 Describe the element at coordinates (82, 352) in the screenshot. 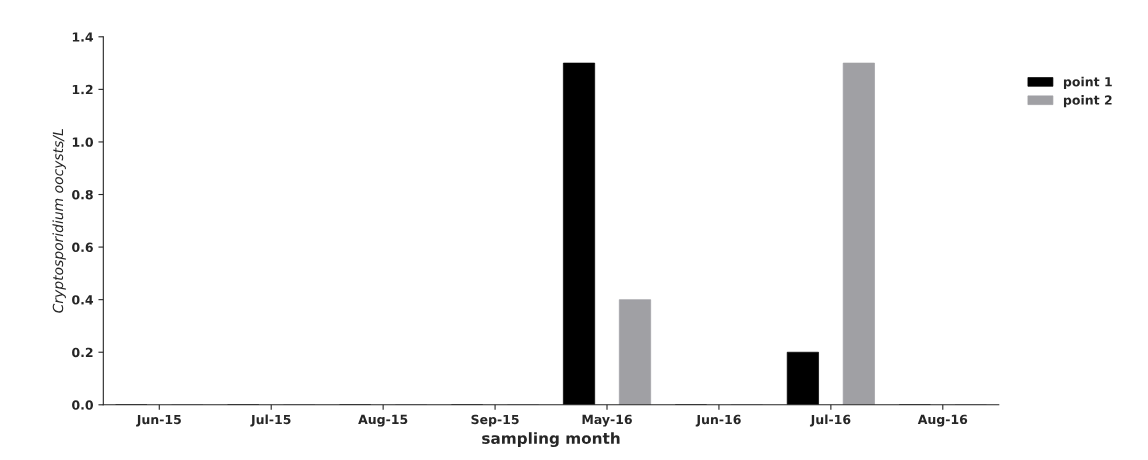

I see `y-tick-label: 0.2` at that location.